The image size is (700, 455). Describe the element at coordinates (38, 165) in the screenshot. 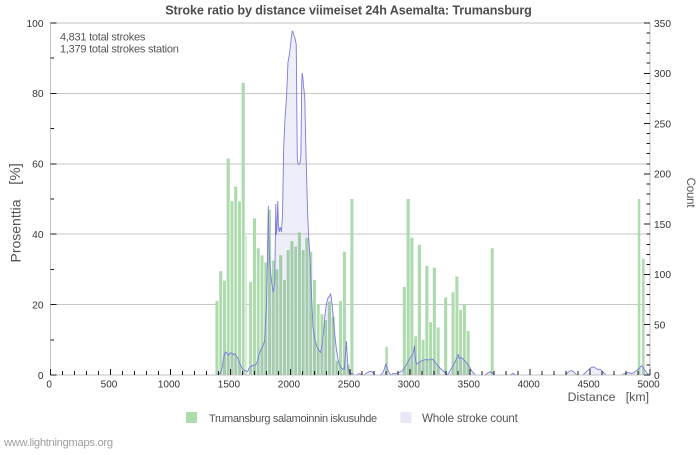

I see `svg-text: 60` at that location.